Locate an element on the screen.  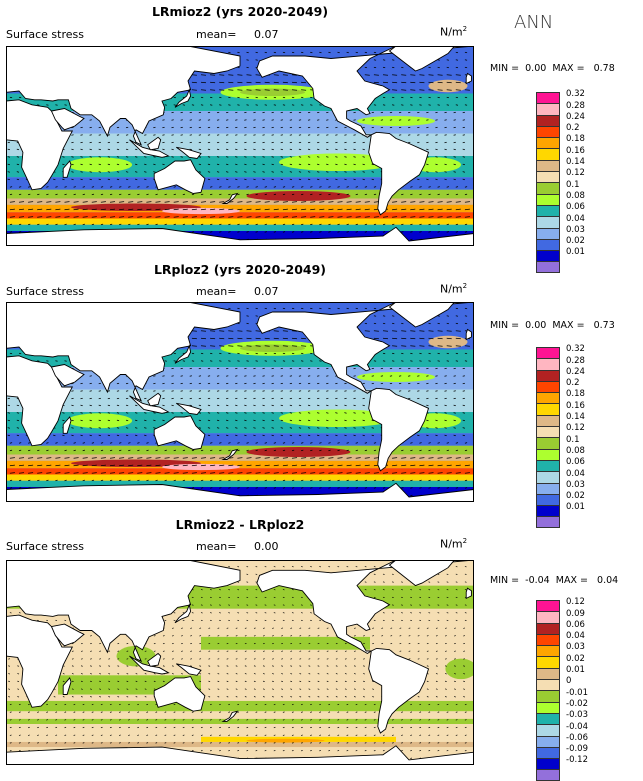
colorbar-label: 0.28 is located at coordinates (575, 105).